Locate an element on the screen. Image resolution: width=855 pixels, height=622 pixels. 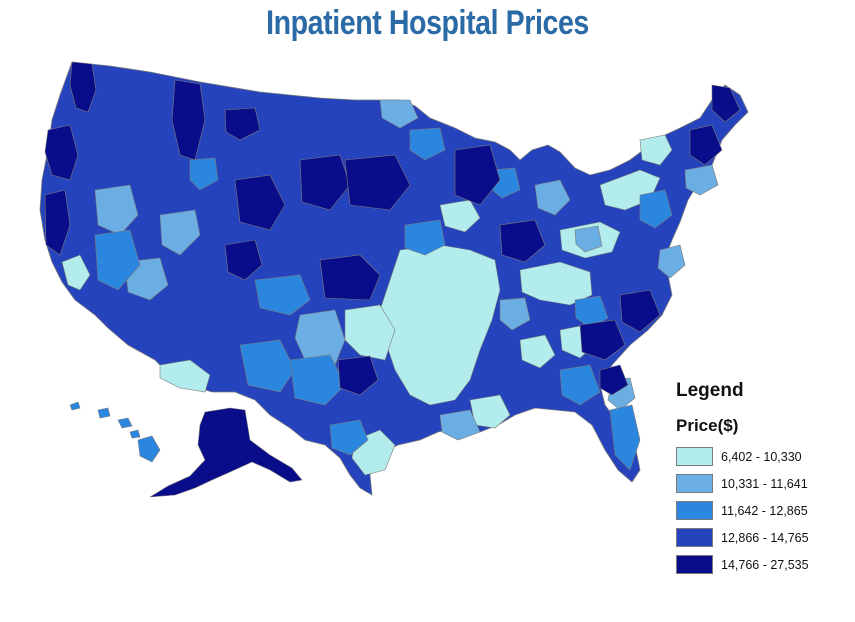
hawaii-shape is located at coordinates (115, 432).